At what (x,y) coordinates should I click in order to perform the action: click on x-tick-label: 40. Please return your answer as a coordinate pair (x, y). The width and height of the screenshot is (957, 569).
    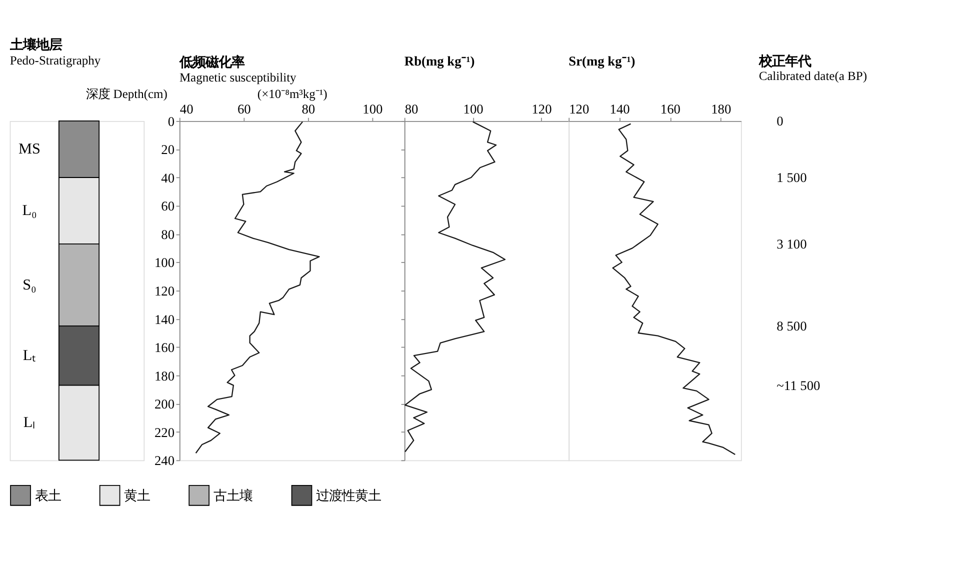
    Looking at the image, I should click on (187, 108).